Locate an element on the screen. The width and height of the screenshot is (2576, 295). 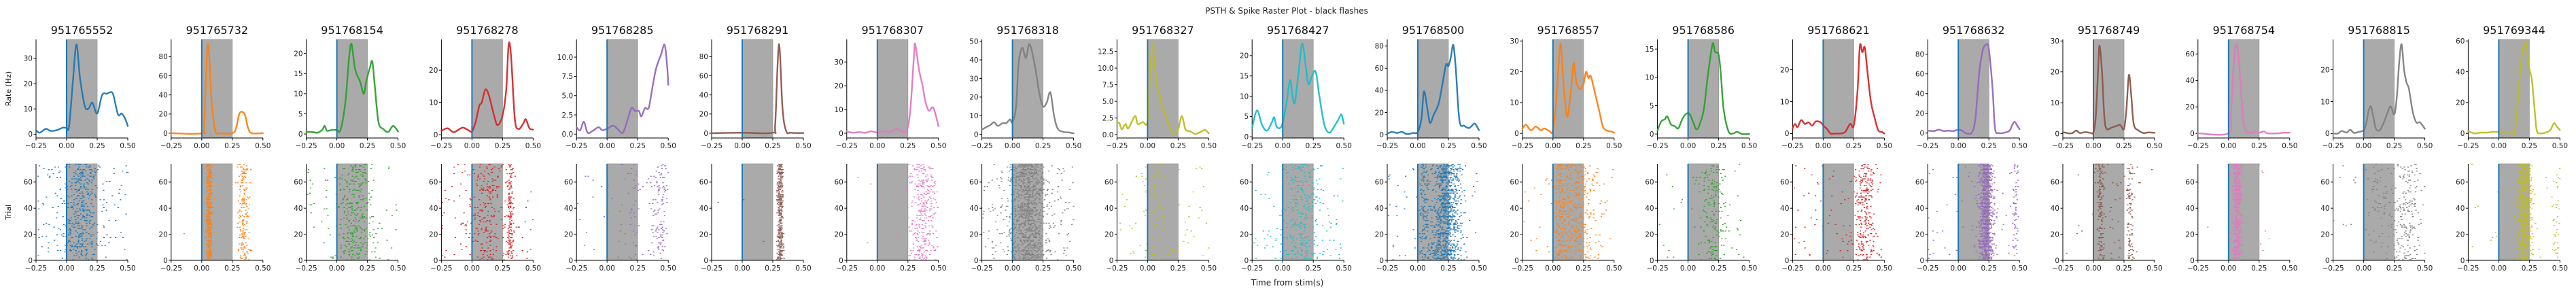
psth-y-tick-label: 40 is located at coordinates (973, 60).